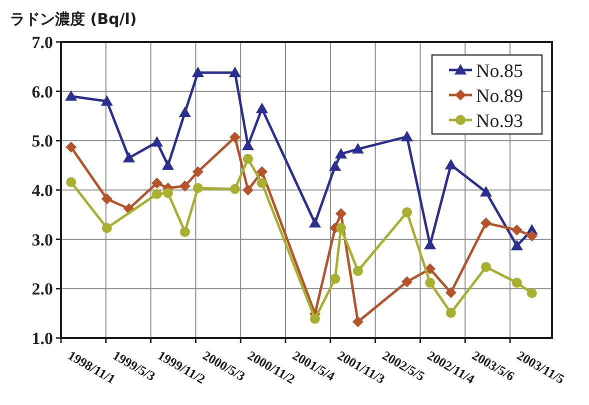  What do you see at coordinates (42, 289) in the screenshot?
I see `y-tick-label: 2.0` at bounding box center [42, 289].